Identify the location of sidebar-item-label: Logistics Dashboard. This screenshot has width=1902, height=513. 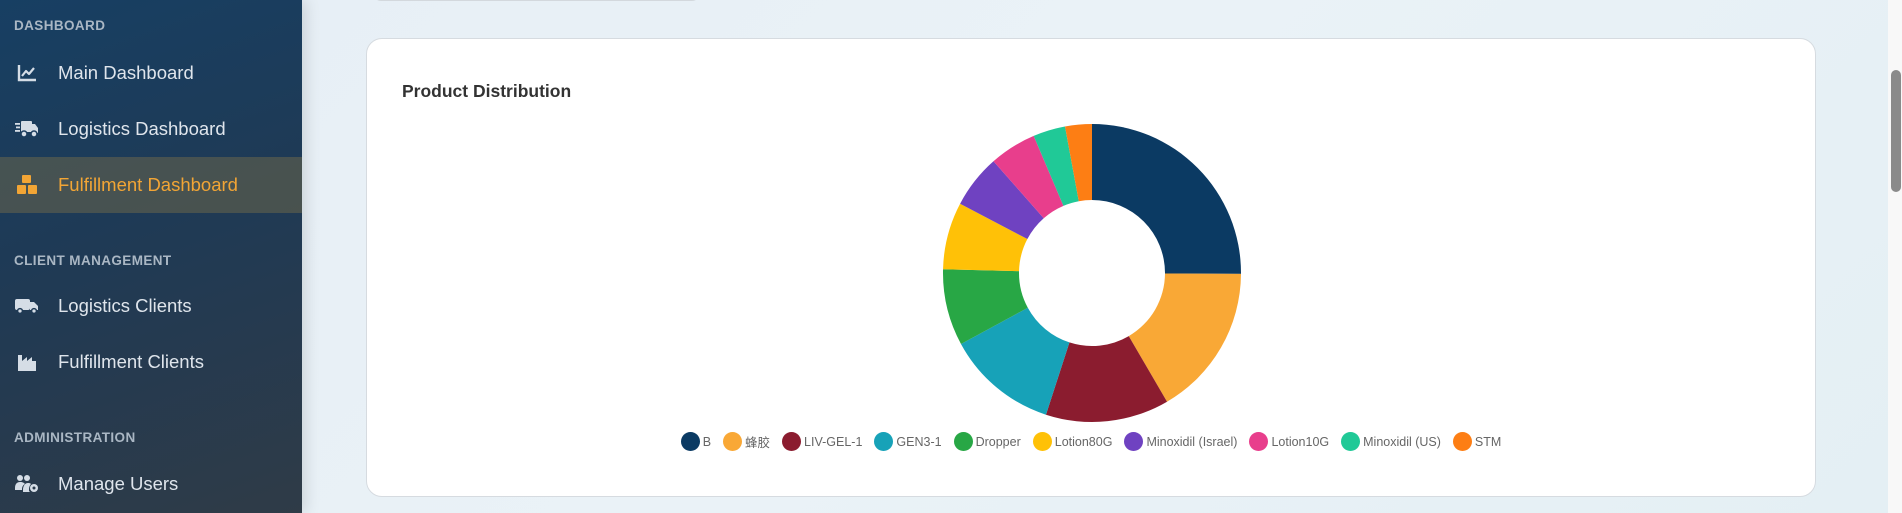
(142, 128).